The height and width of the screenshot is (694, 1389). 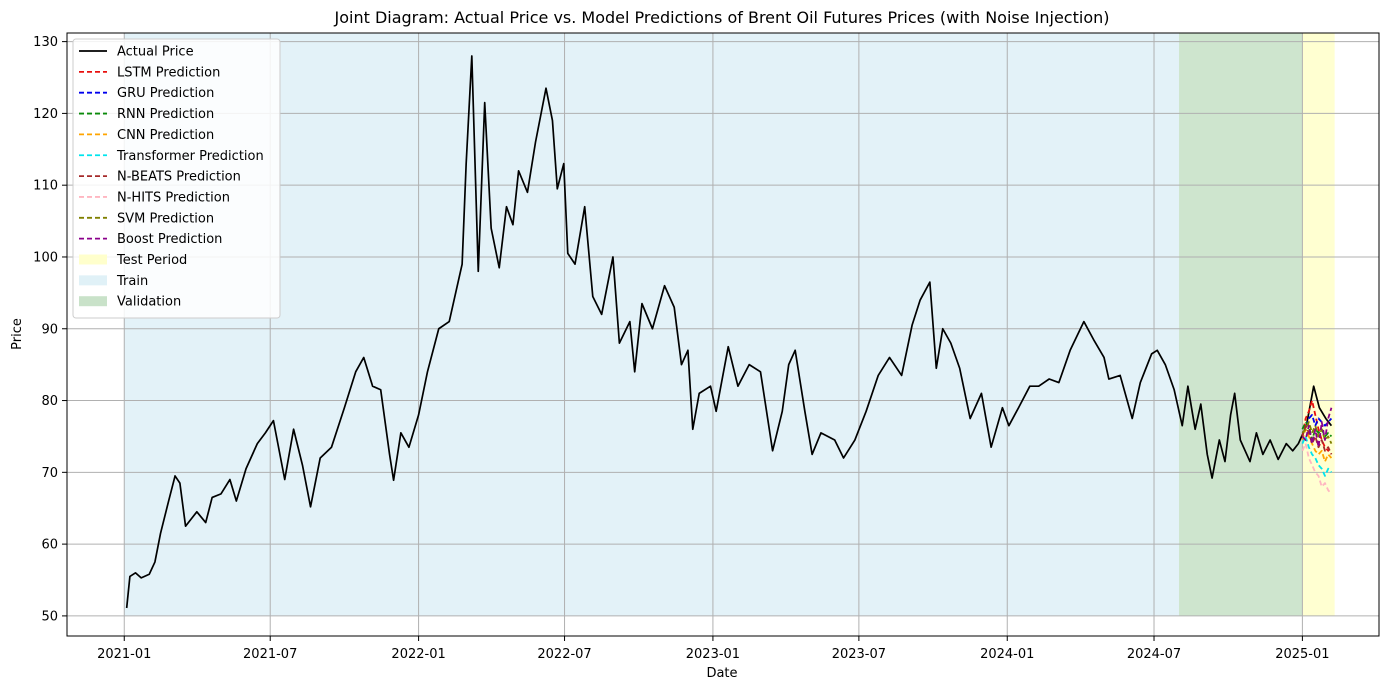 I want to click on legend-label: Boost Prediction, so click(x=169, y=239).